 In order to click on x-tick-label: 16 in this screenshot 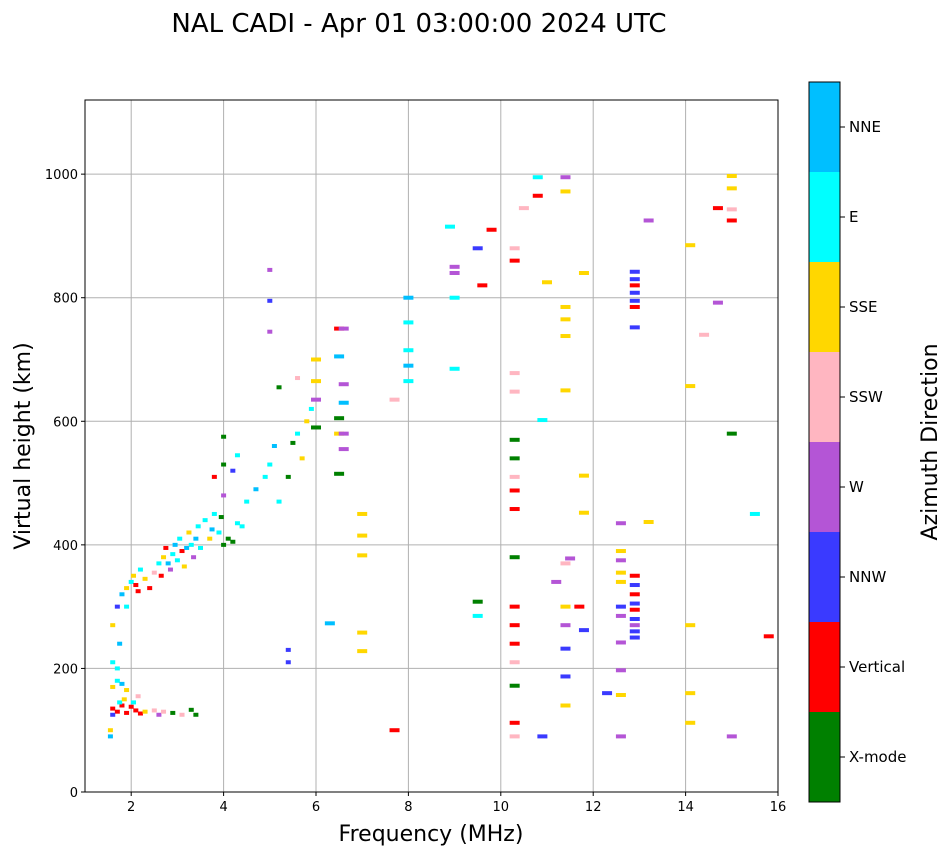, I will do `click(778, 807)`.